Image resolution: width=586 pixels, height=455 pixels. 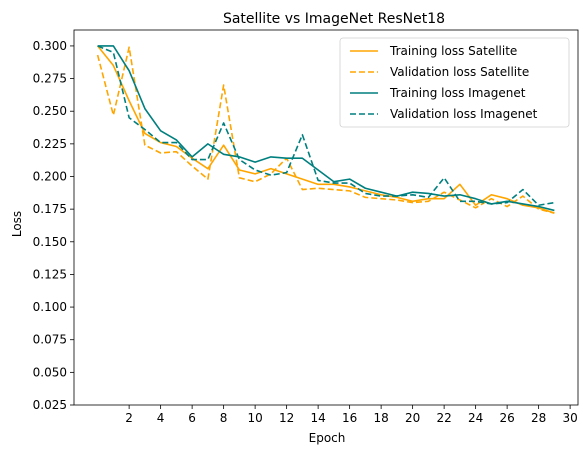 What do you see at coordinates (506, 418) in the screenshot?
I see `x-tick-label: 26` at bounding box center [506, 418].